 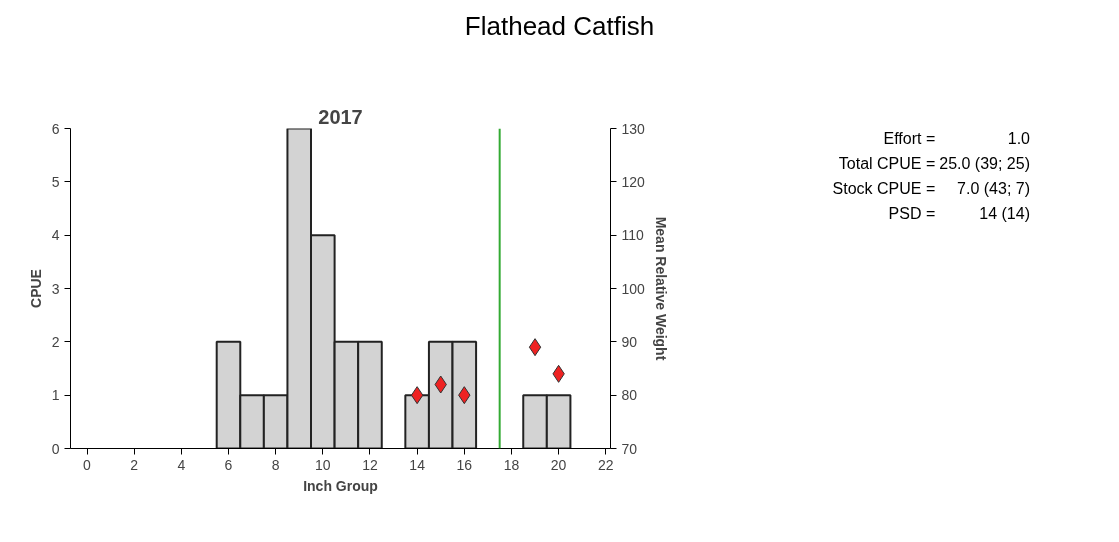 I want to click on x-tick-label: 22, so click(x=606, y=464).